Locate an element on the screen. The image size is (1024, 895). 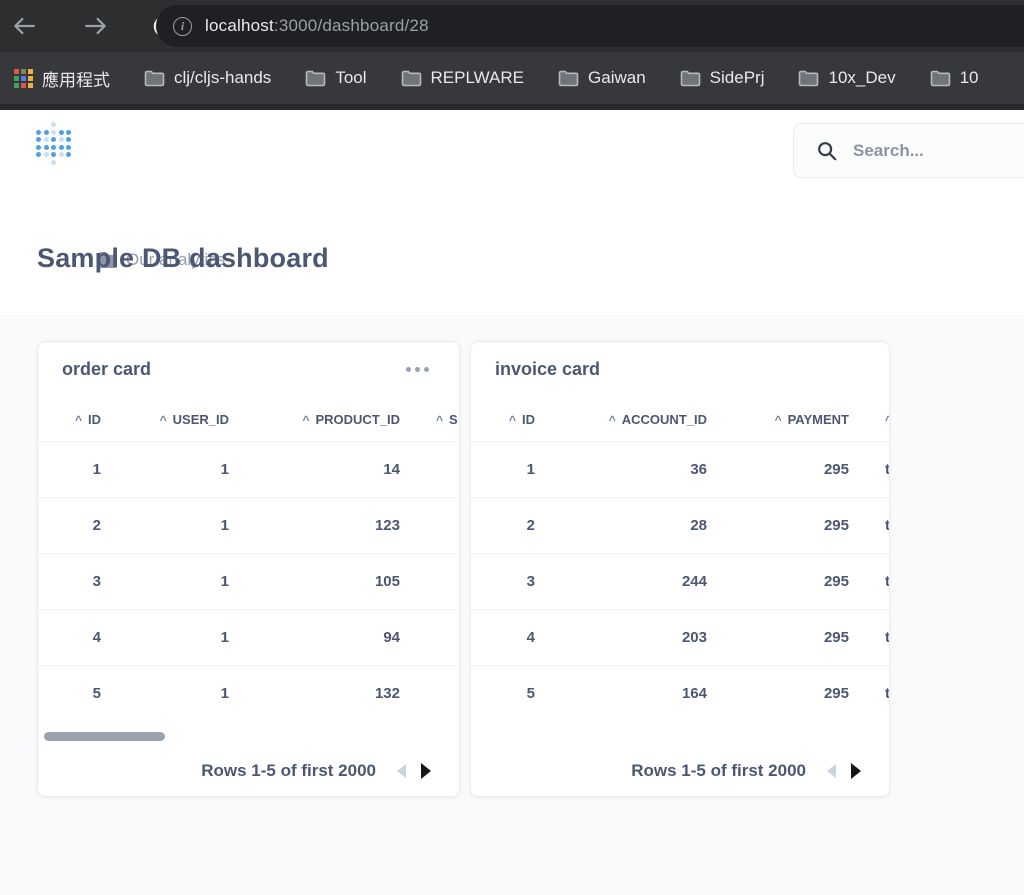
table-cell: 132 is located at coordinates (387, 693).